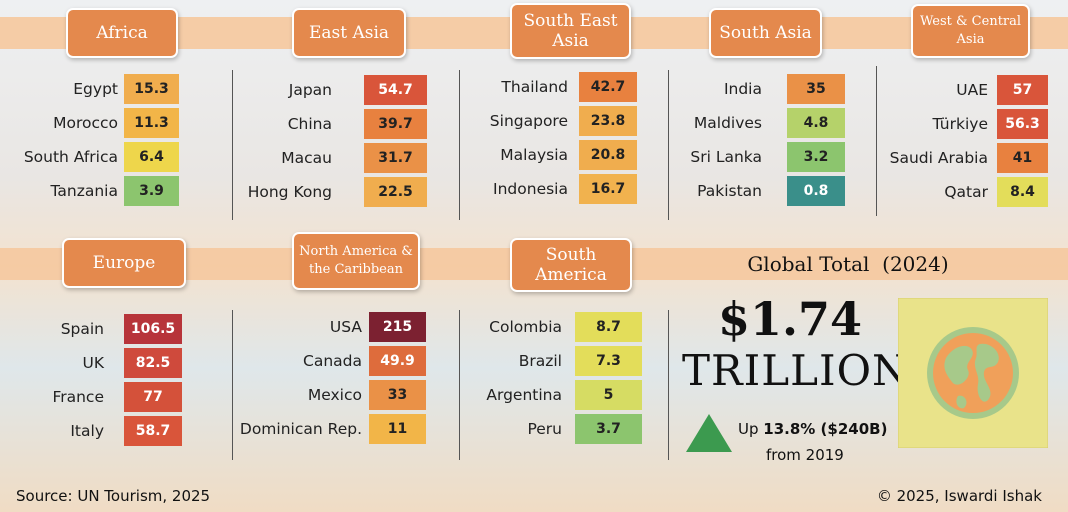  I want to click on country-row-dominican-rep: Dominican Rep. 11, so click(213, 429).